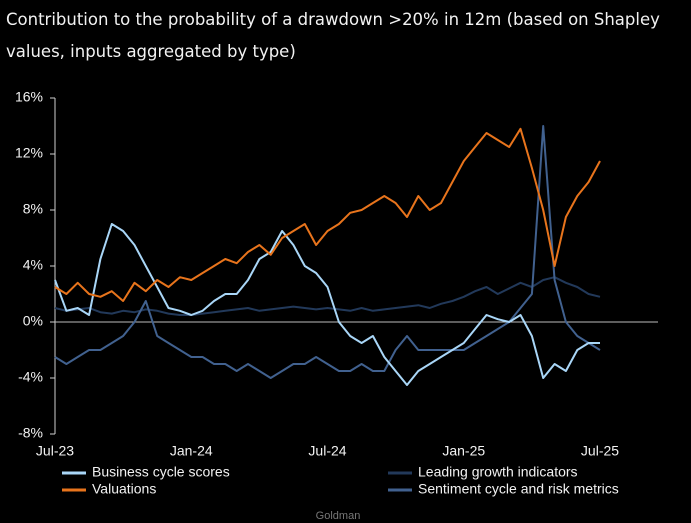  What do you see at coordinates (600, 451) in the screenshot?
I see `x-tick-label: Jul-25` at bounding box center [600, 451].